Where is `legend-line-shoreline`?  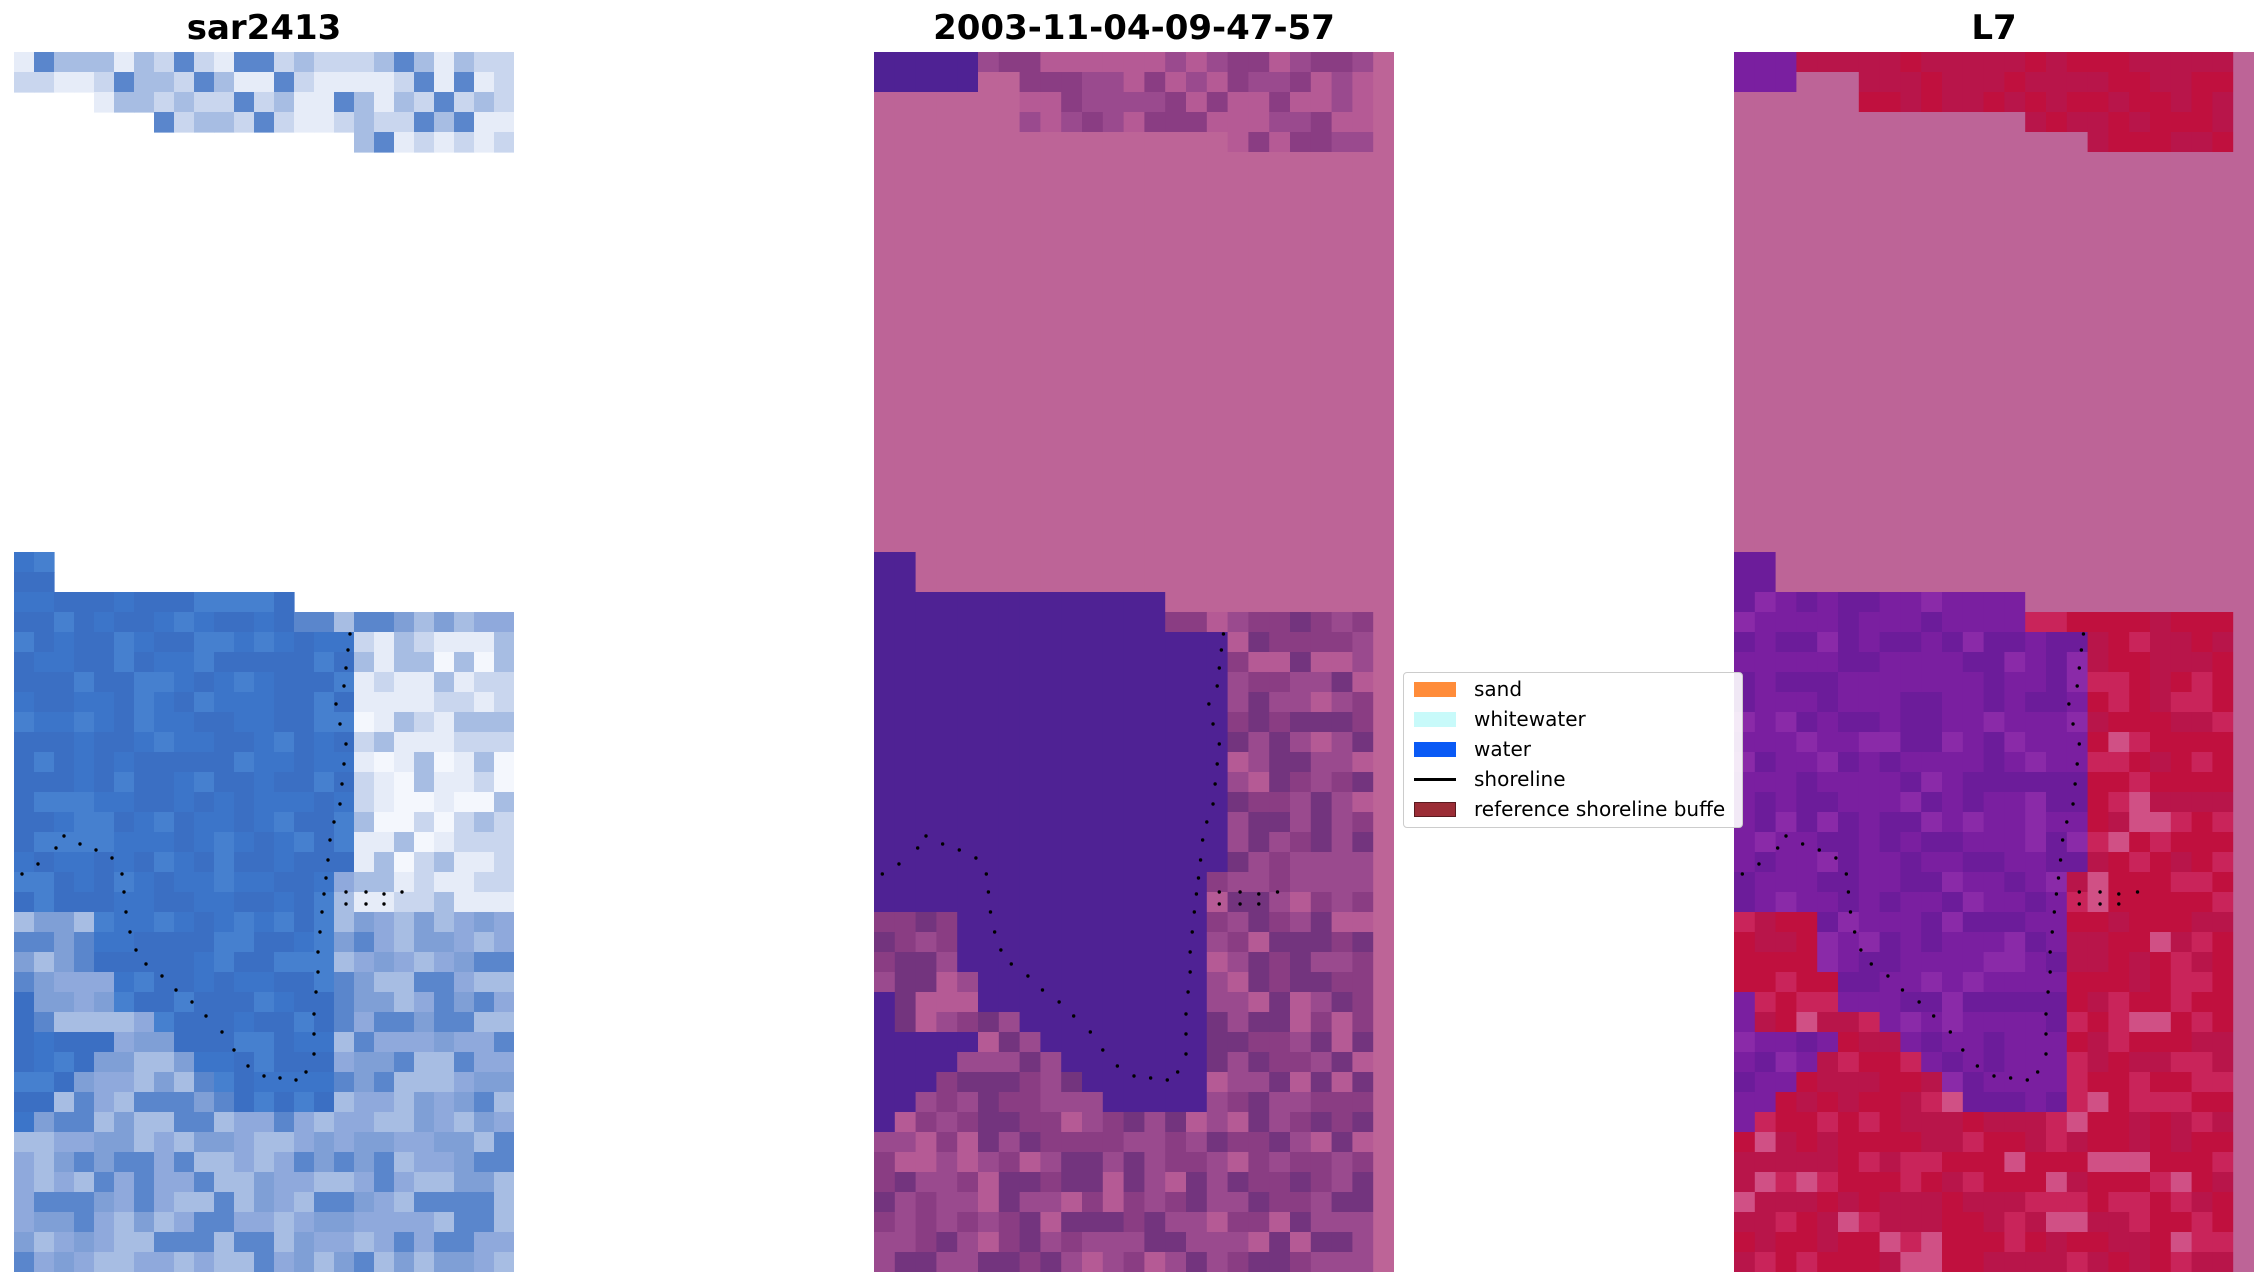 legend-line-shoreline is located at coordinates (1435, 779).